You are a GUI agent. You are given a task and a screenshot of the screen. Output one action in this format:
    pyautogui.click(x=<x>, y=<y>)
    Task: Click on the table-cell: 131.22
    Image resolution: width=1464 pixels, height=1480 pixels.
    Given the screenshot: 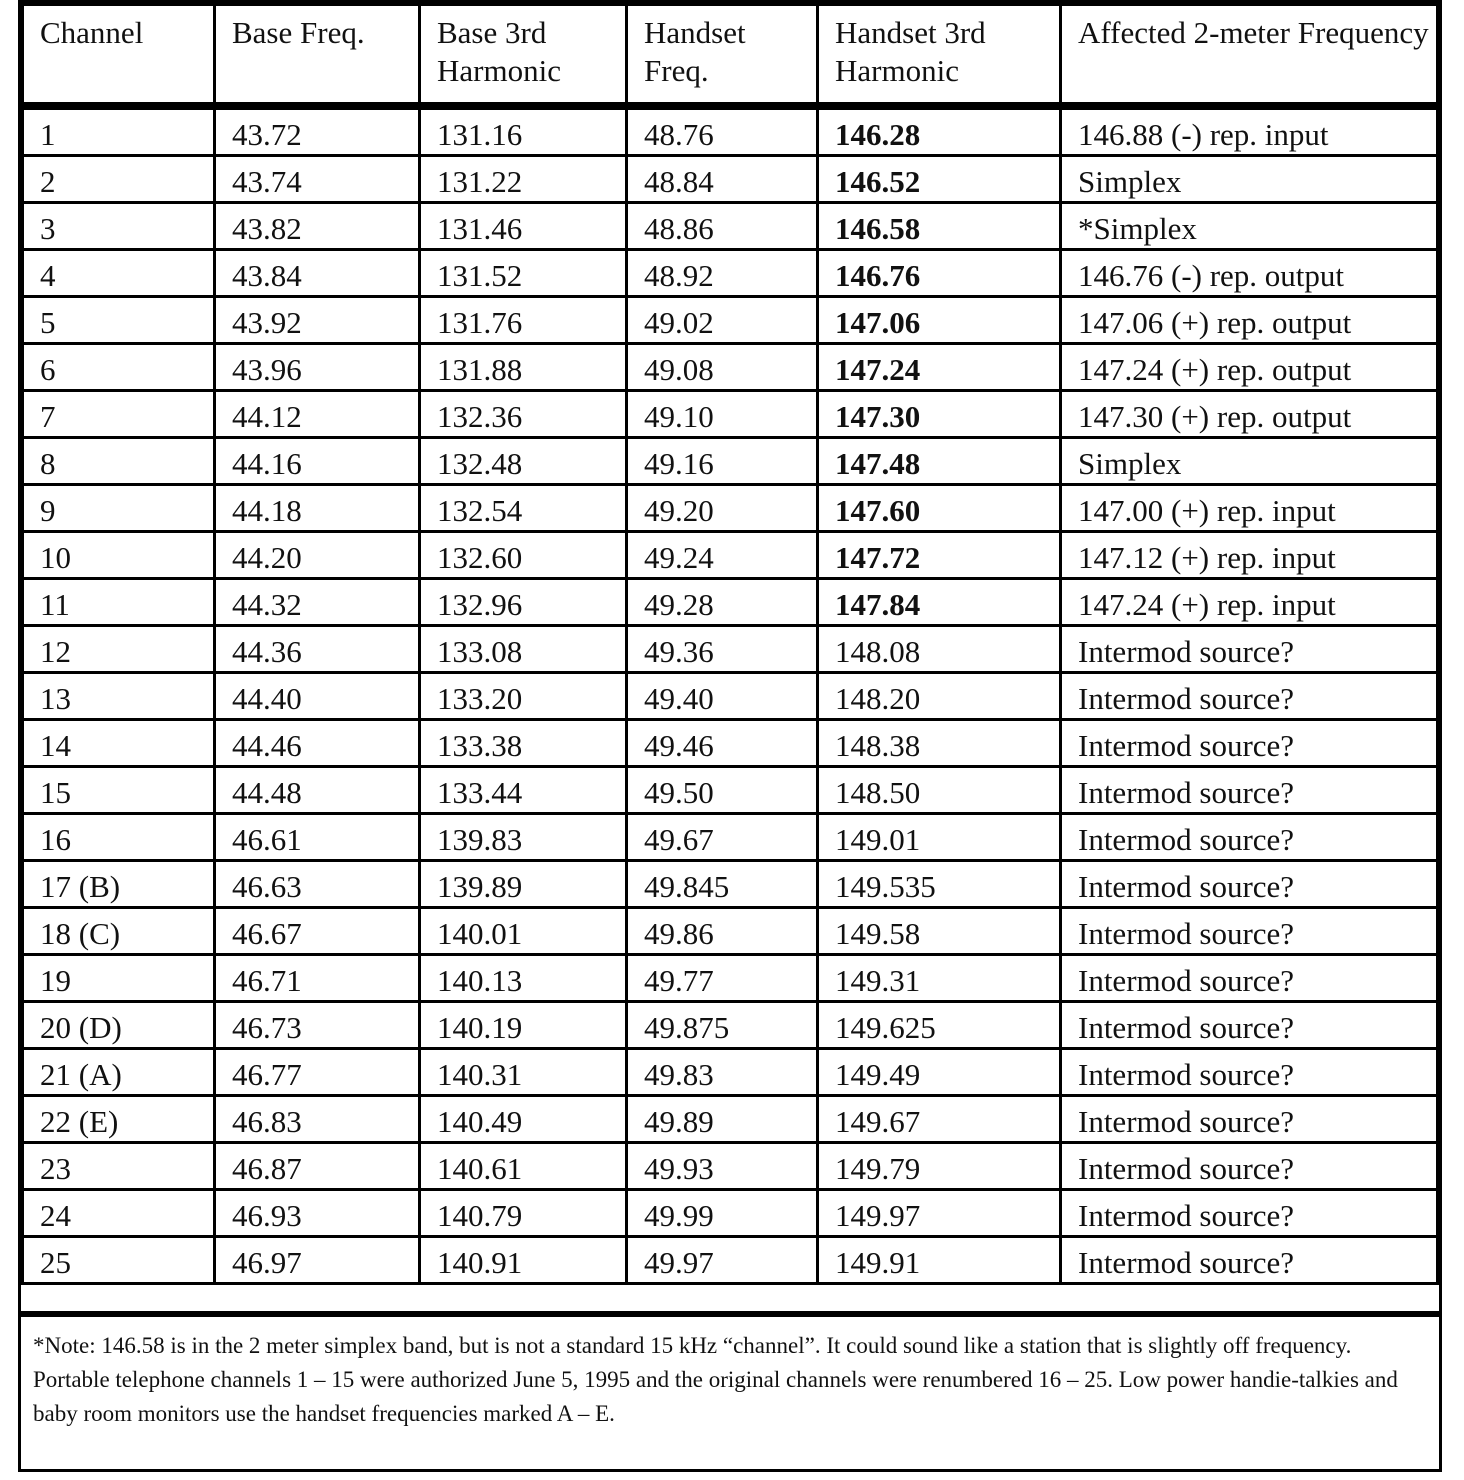 What is the action you would take?
    pyautogui.click(x=523, y=179)
    